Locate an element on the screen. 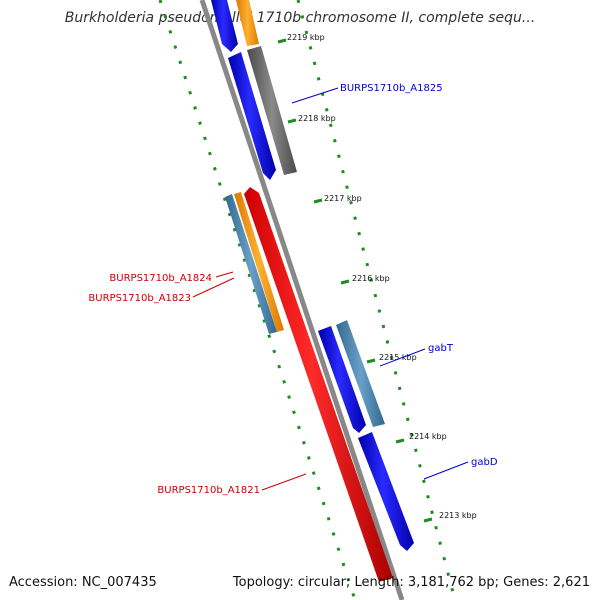  feature-gabd is located at coordinates (386, 491).